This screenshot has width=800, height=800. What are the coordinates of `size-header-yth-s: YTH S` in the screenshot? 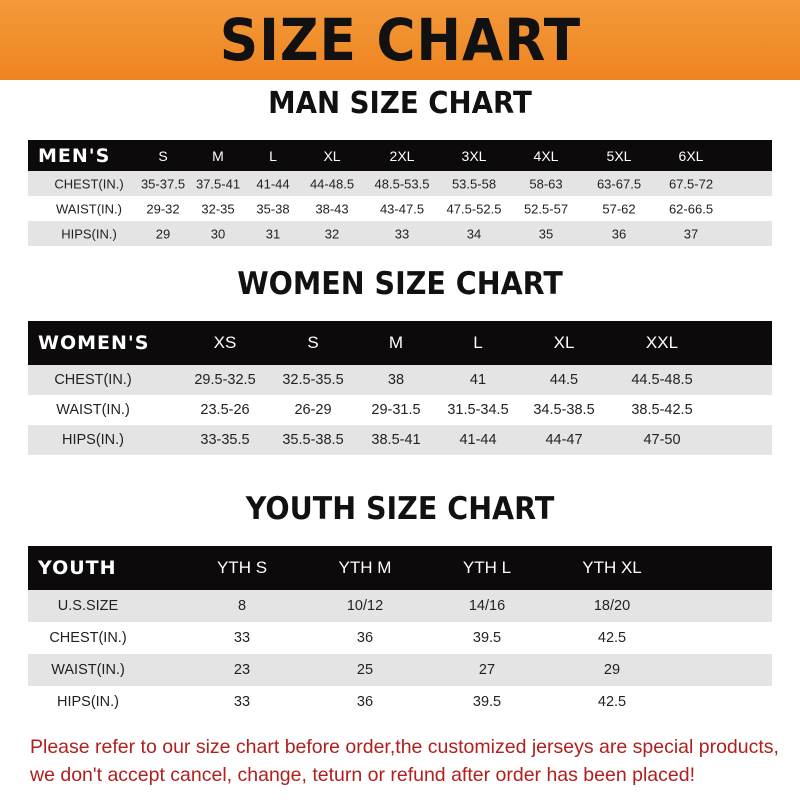 It's located at (242, 567).